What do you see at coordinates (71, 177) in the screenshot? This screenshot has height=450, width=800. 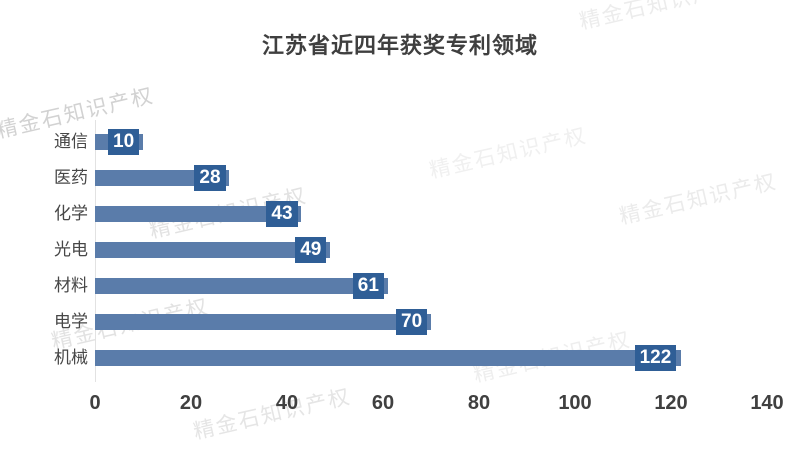 I see `category-label: 医药` at bounding box center [71, 177].